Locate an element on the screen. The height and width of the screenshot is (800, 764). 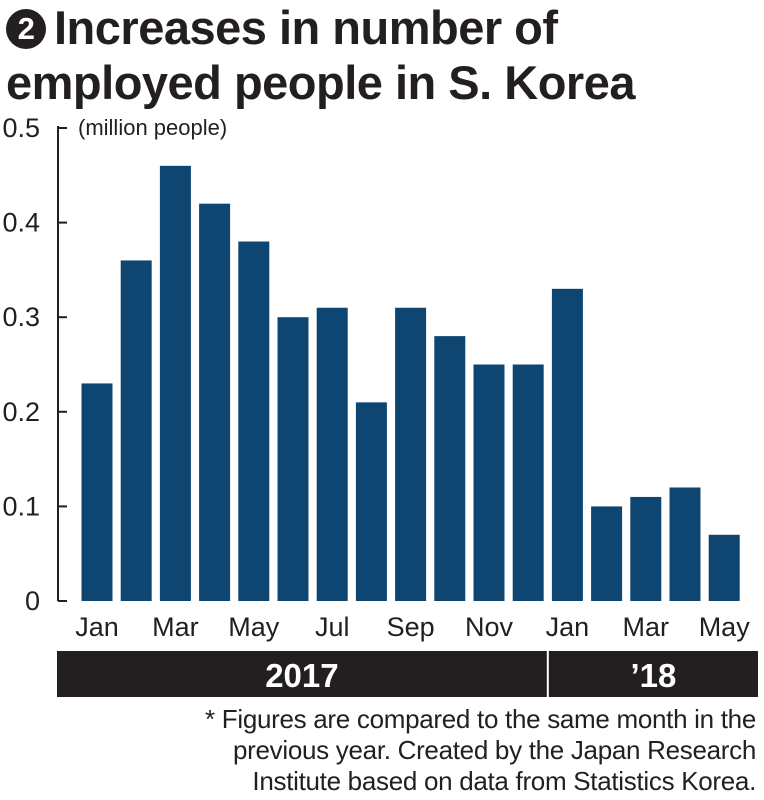
x-tick-label: Sep is located at coordinates (411, 627).